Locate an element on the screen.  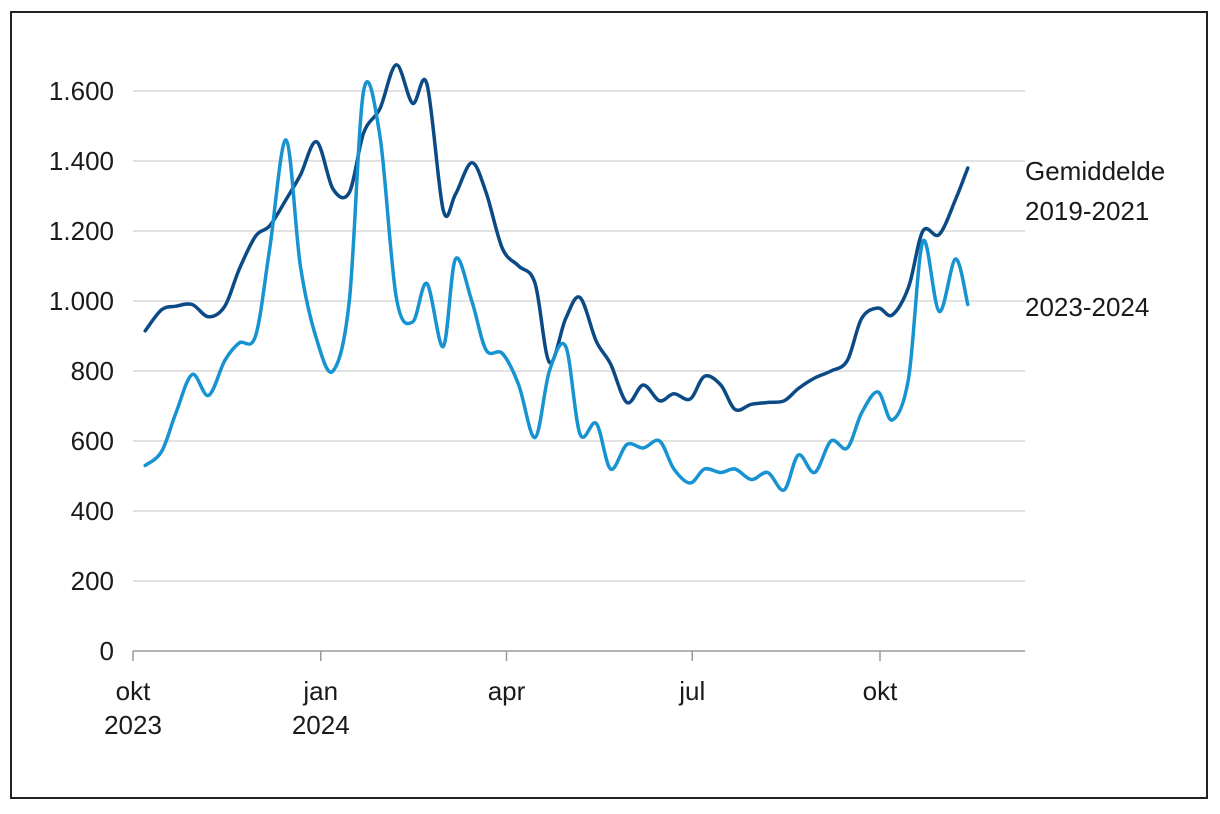
y-tick-label: 400 is located at coordinates (92, 511).